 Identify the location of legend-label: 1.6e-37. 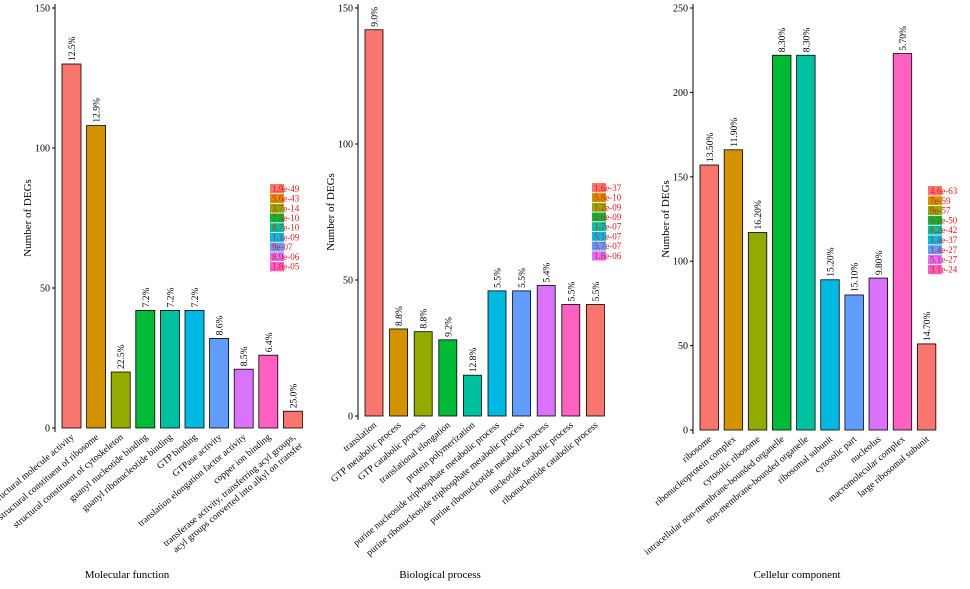
(608, 188).